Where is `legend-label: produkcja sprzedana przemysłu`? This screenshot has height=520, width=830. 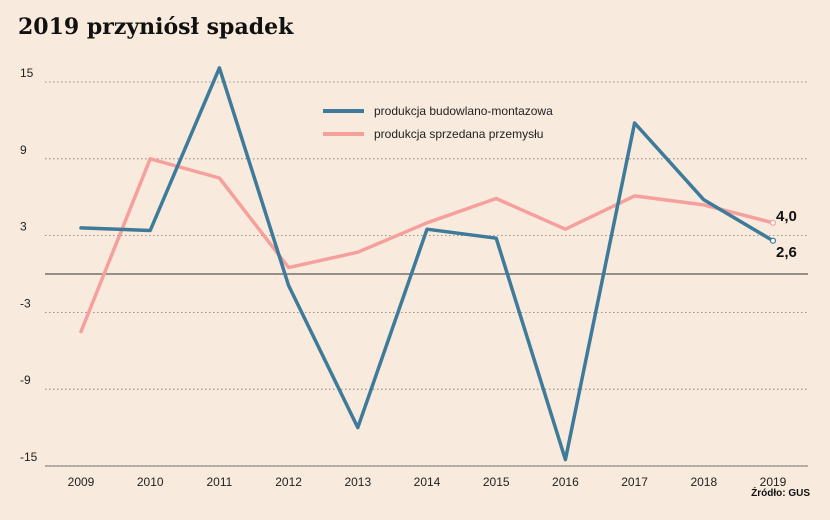 legend-label: produkcja sprzedana przemysłu is located at coordinates (458, 134).